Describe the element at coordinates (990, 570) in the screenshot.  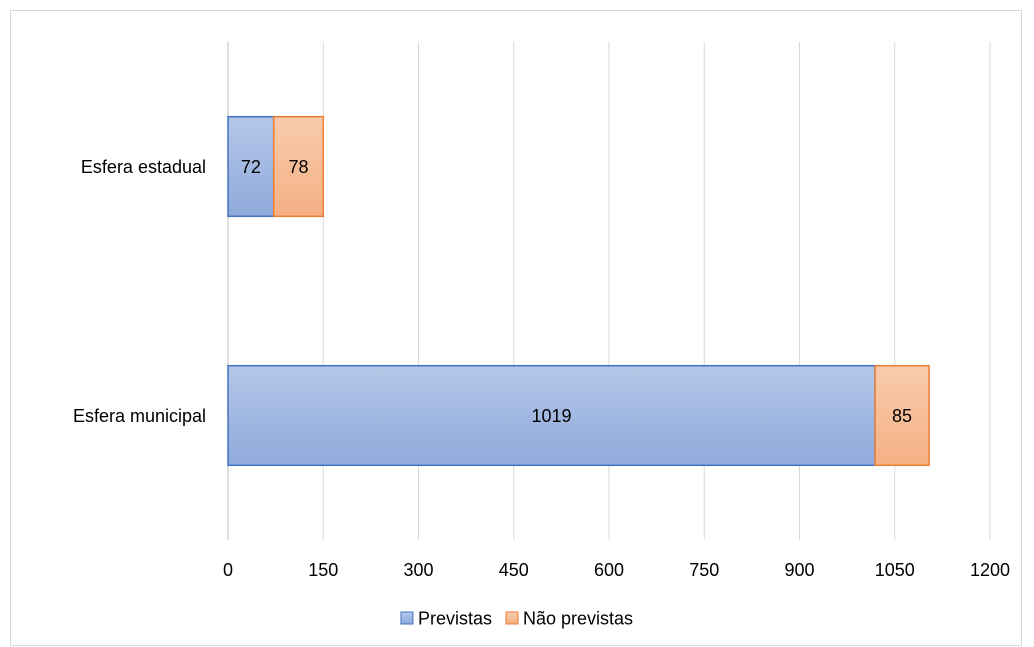
I see `x-tick-label: 1200` at that location.